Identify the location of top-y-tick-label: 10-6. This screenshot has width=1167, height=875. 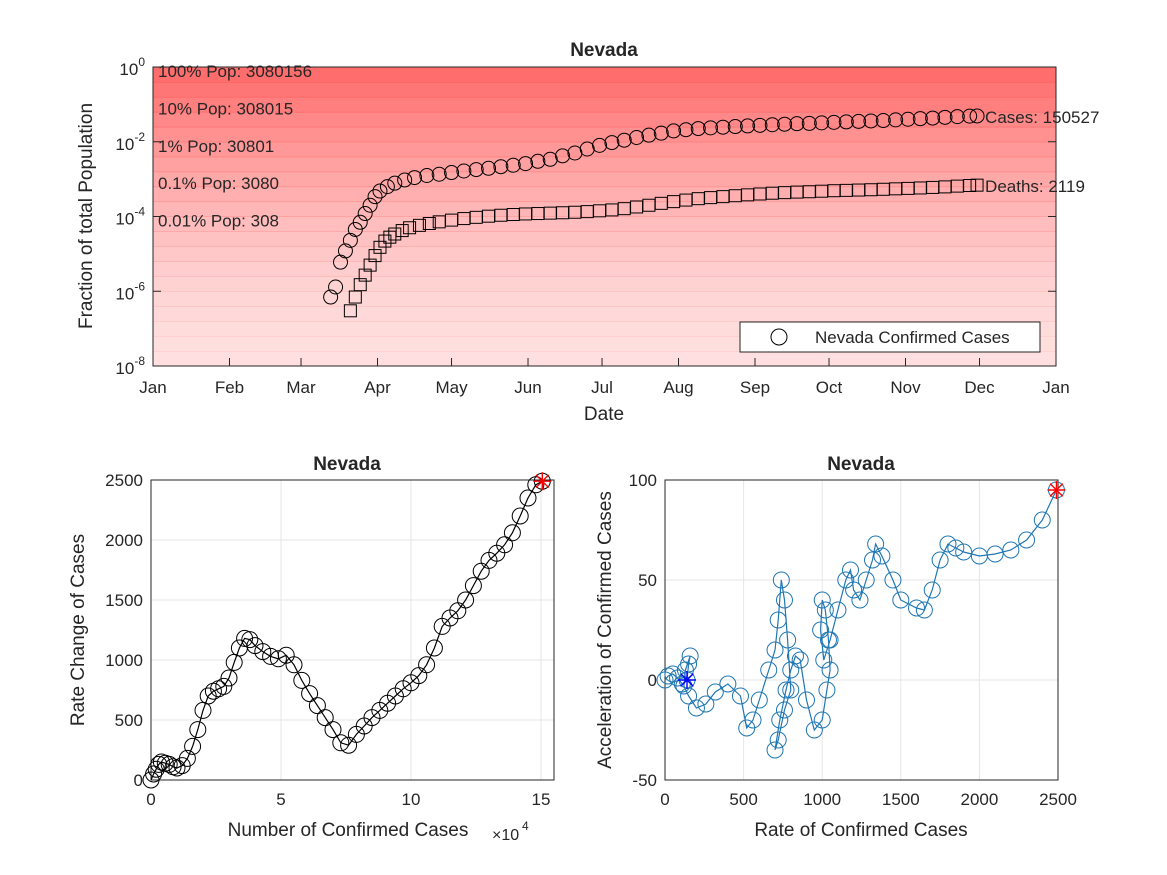
(130, 291).